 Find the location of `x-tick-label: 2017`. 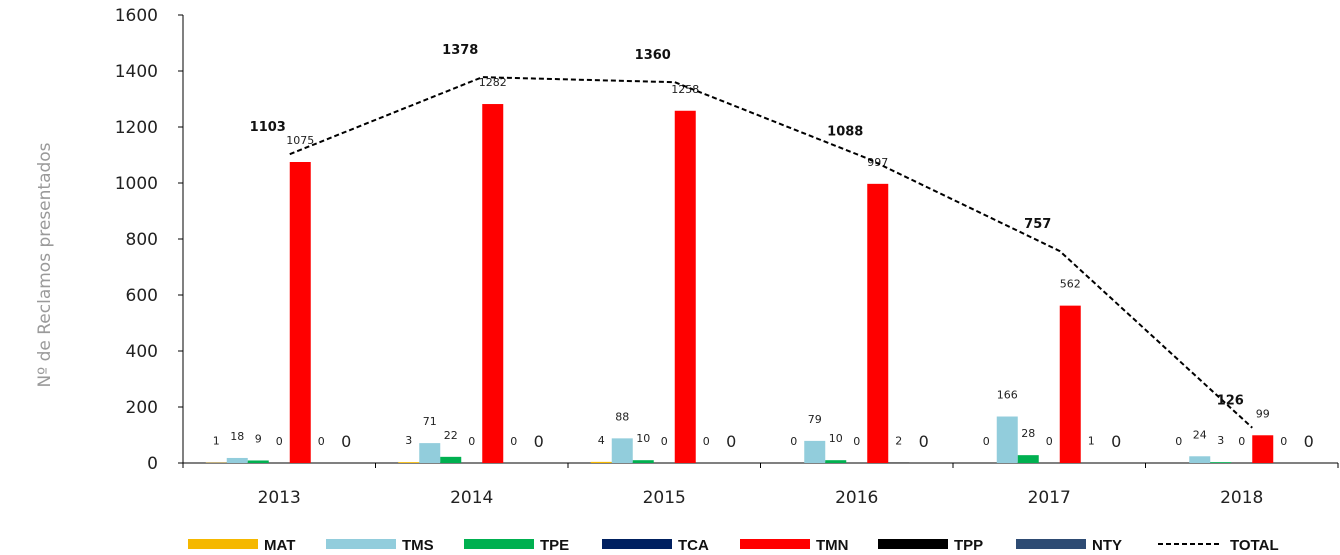

x-tick-label: 2017 is located at coordinates (1049, 498).